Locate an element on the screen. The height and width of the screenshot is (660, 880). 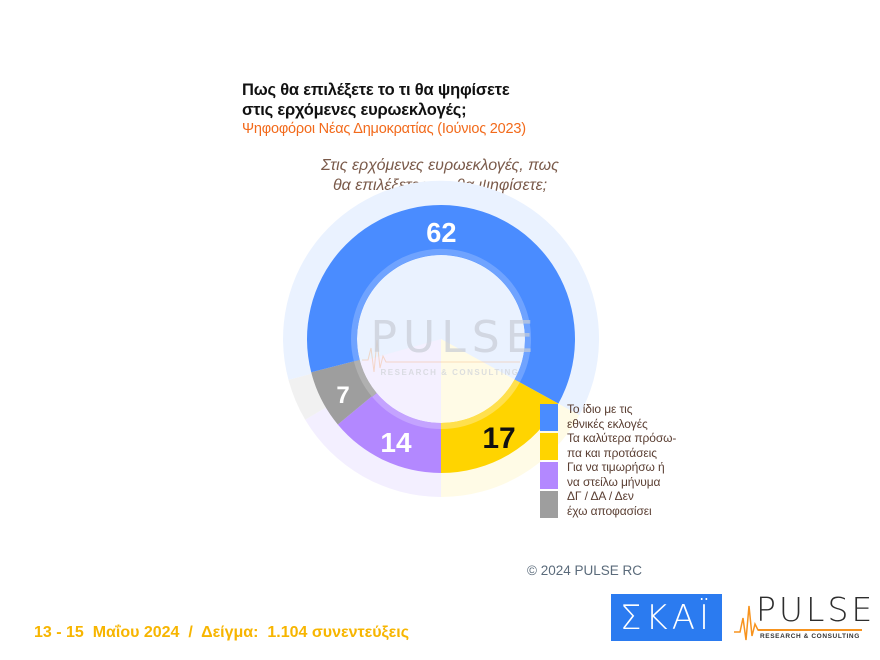
pulse-logo-sub: RESEARCH & CONSULTING is located at coordinates (810, 636).